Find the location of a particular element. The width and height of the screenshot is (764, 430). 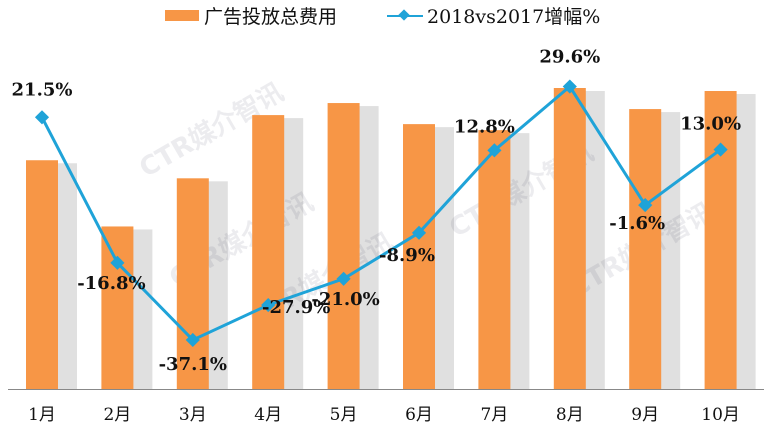

data-label: 29.6% is located at coordinates (569, 57).